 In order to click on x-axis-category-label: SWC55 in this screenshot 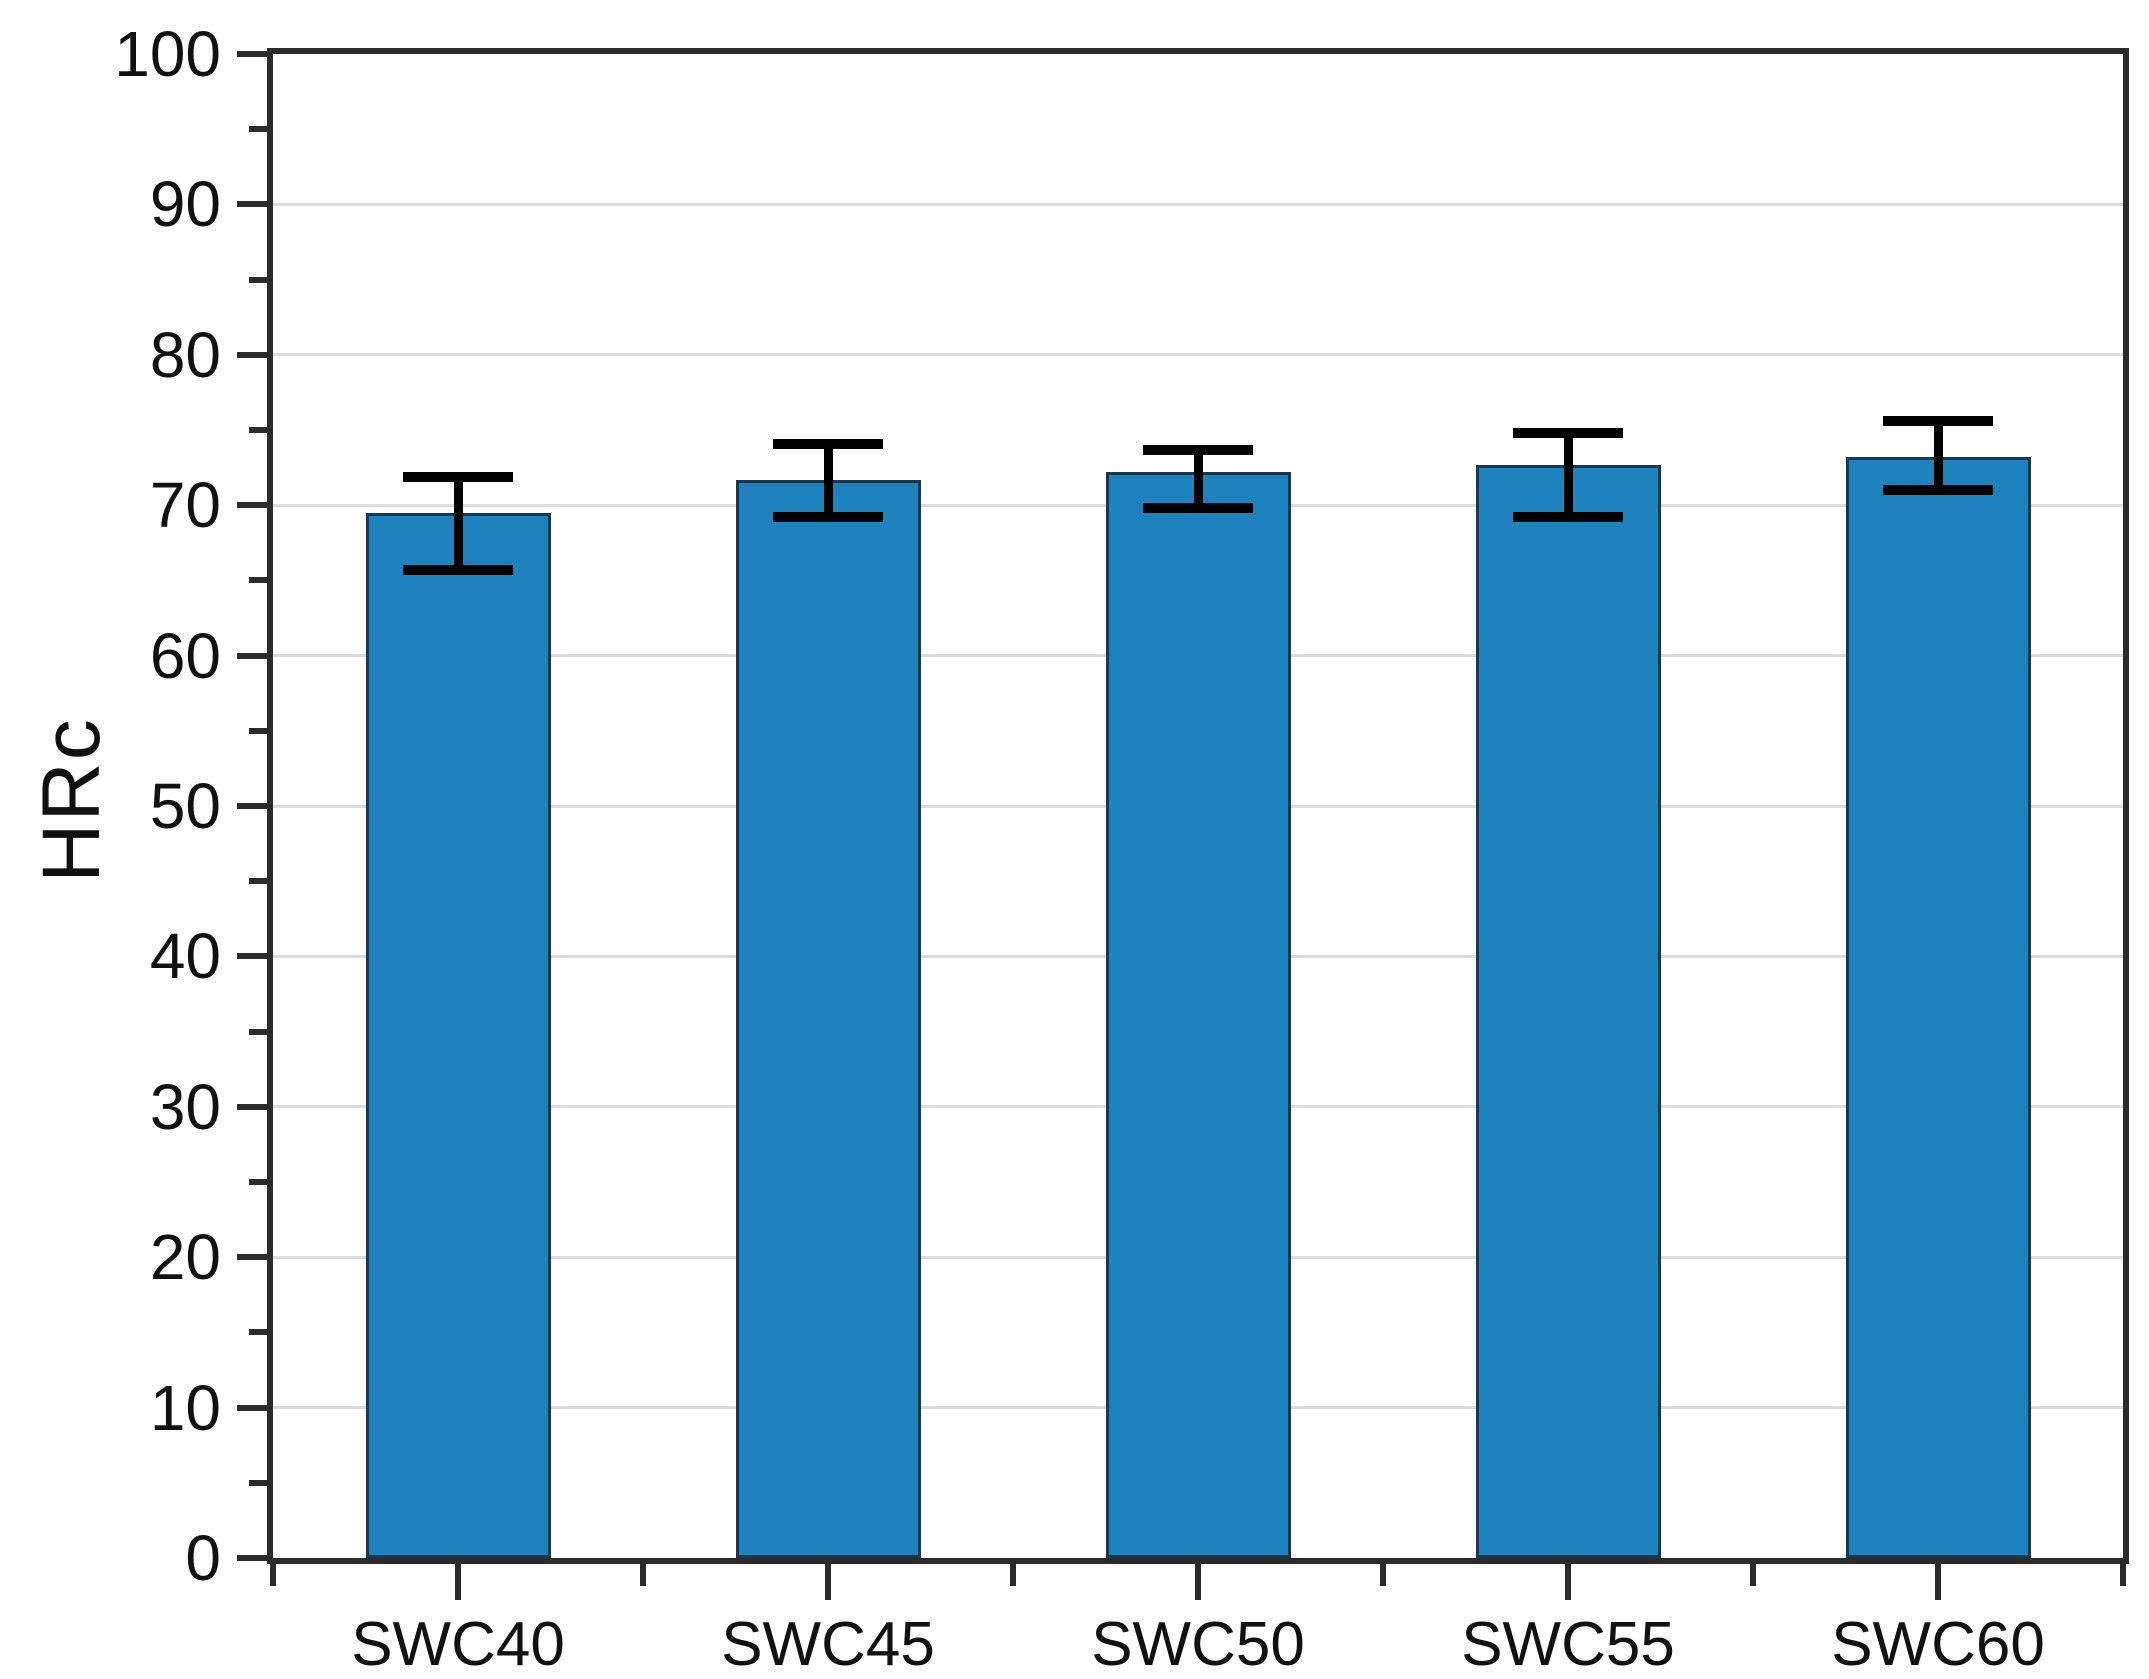, I will do `click(1568, 1644)`.